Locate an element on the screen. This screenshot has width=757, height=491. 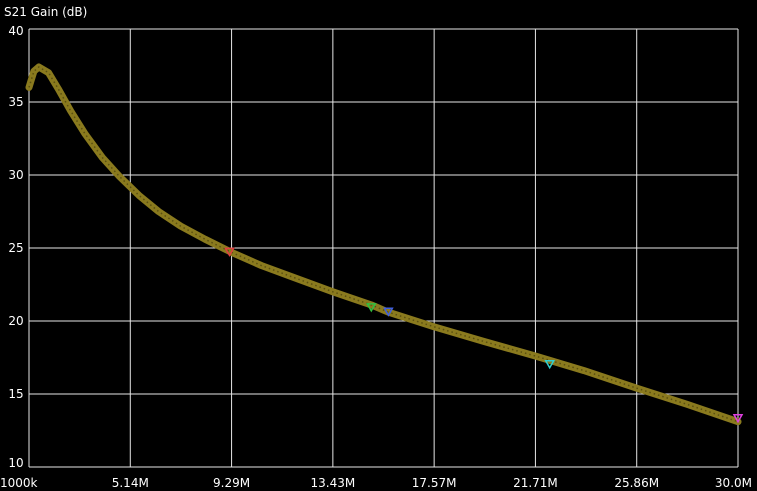
y-tick-label: 25 is located at coordinates (15, 248).